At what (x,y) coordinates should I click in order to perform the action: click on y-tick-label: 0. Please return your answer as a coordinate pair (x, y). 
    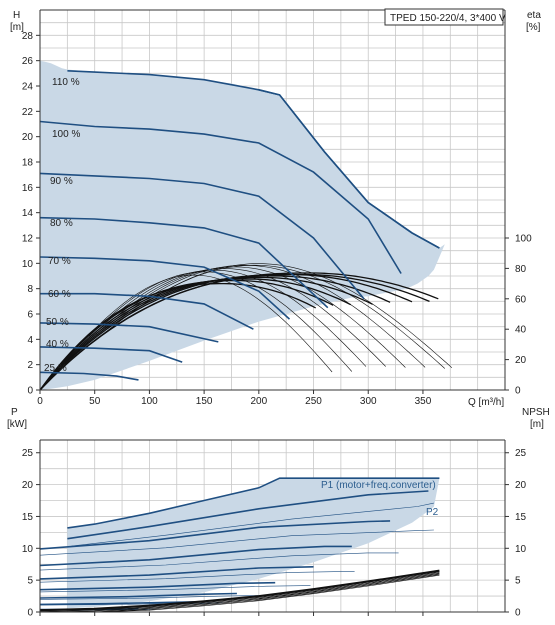
    Looking at the image, I should click on (30, 391).